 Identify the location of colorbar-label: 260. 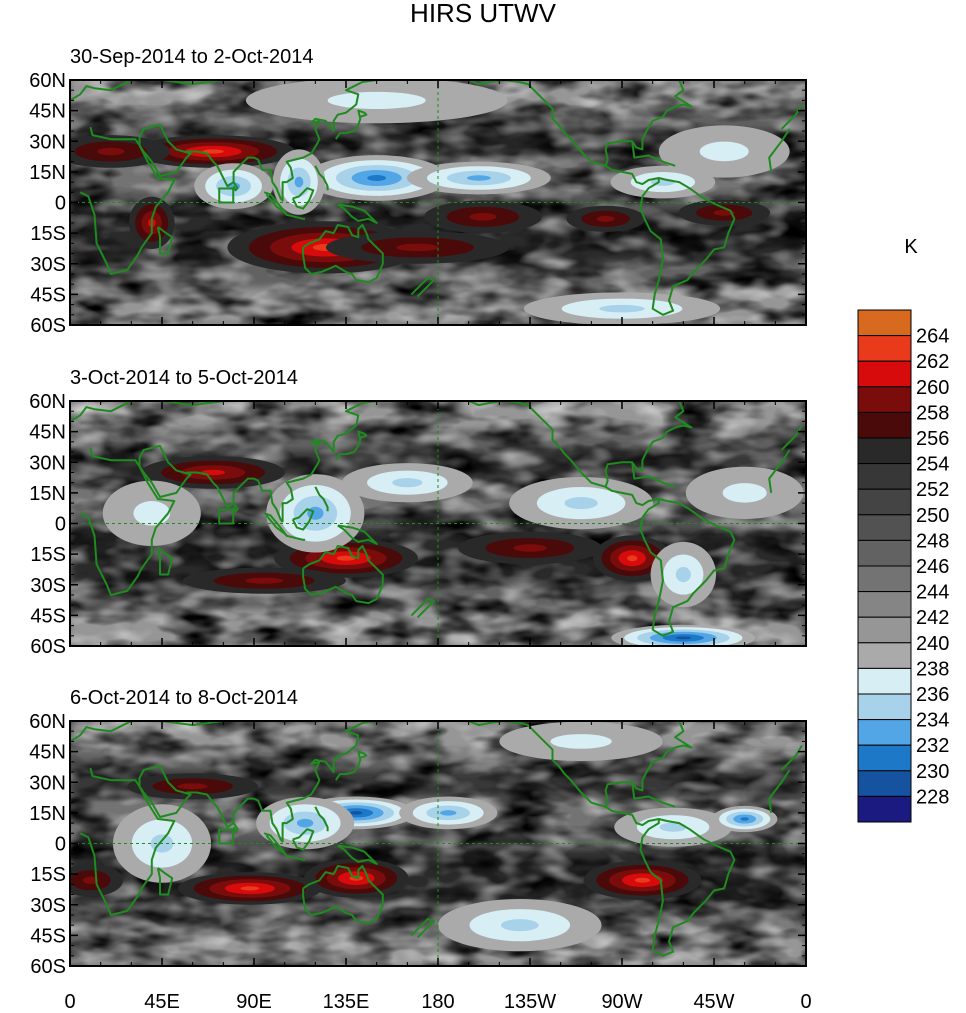
(932, 388).